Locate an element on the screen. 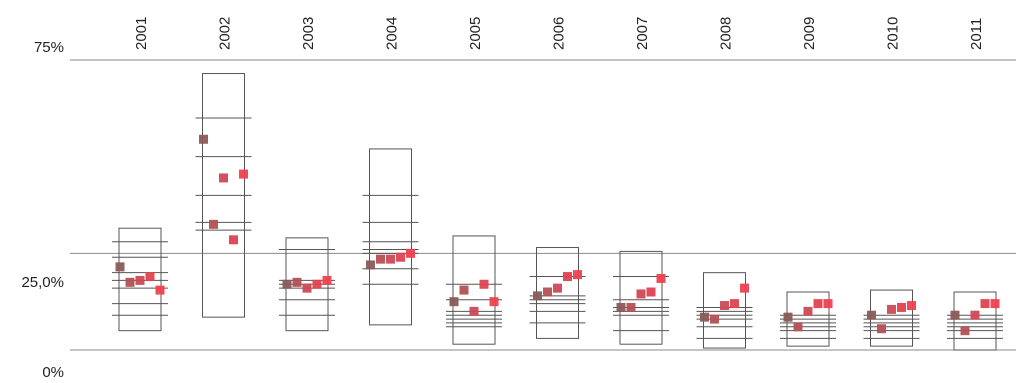 The height and width of the screenshot is (383, 1016). x-tick-label: 2009 is located at coordinates (809, 33).